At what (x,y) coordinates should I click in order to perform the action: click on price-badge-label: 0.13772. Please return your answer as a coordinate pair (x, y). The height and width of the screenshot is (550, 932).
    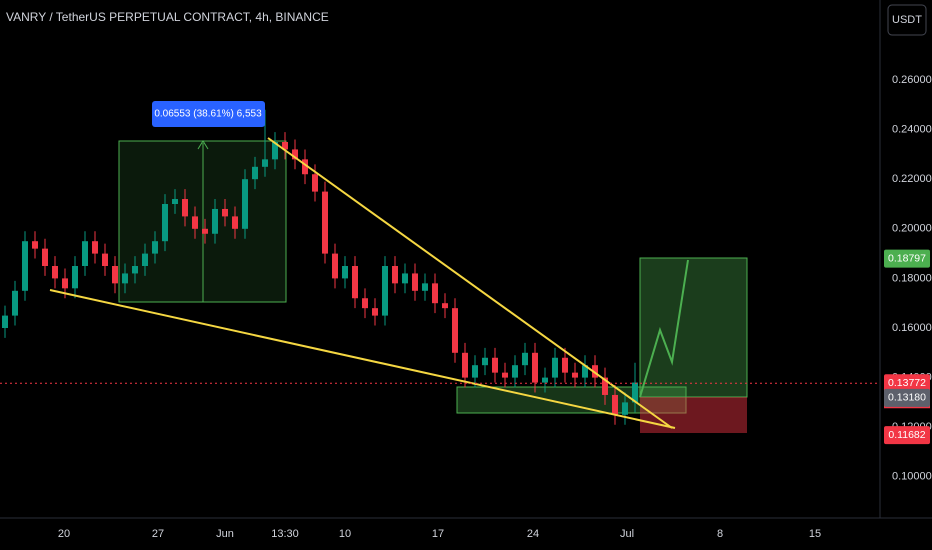
    Looking at the image, I should click on (907, 383).